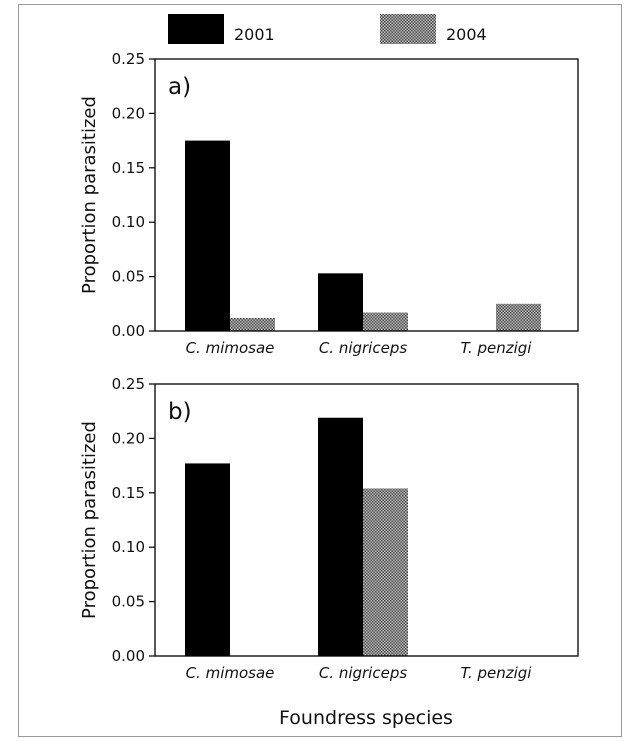 The width and height of the screenshot is (640, 741). I want to click on legend-swatch-2004, so click(408, 29).